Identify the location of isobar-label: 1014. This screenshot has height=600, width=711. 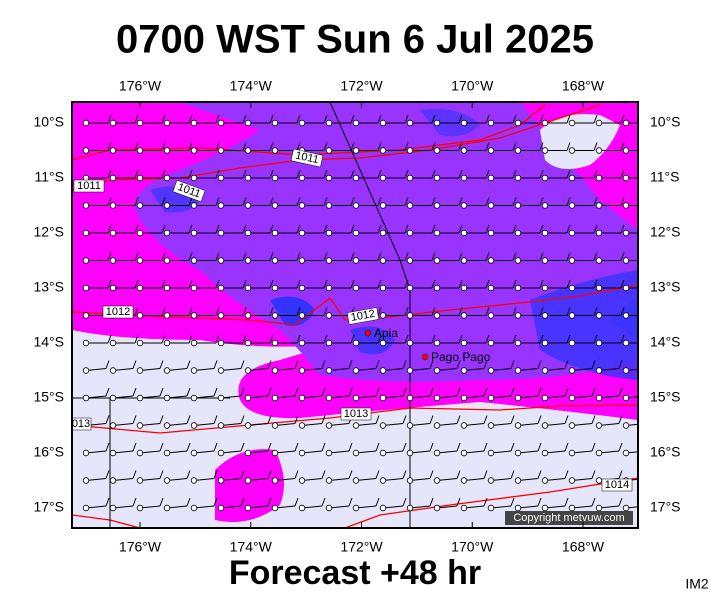
(617, 485).